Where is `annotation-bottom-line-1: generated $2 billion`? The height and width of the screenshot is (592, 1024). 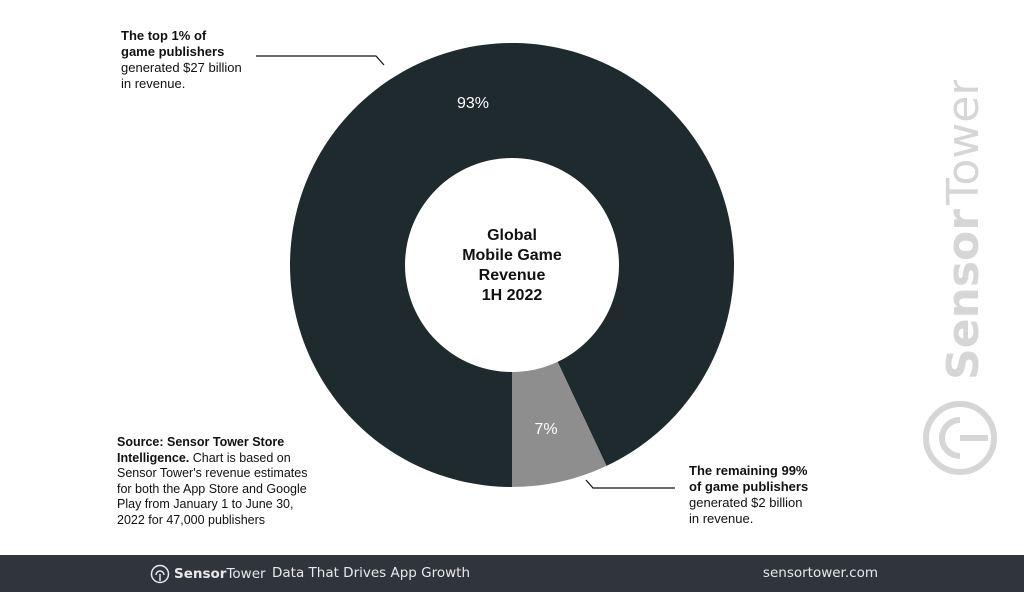 annotation-bottom-line-1: generated $2 billion is located at coordinates (746, 502).